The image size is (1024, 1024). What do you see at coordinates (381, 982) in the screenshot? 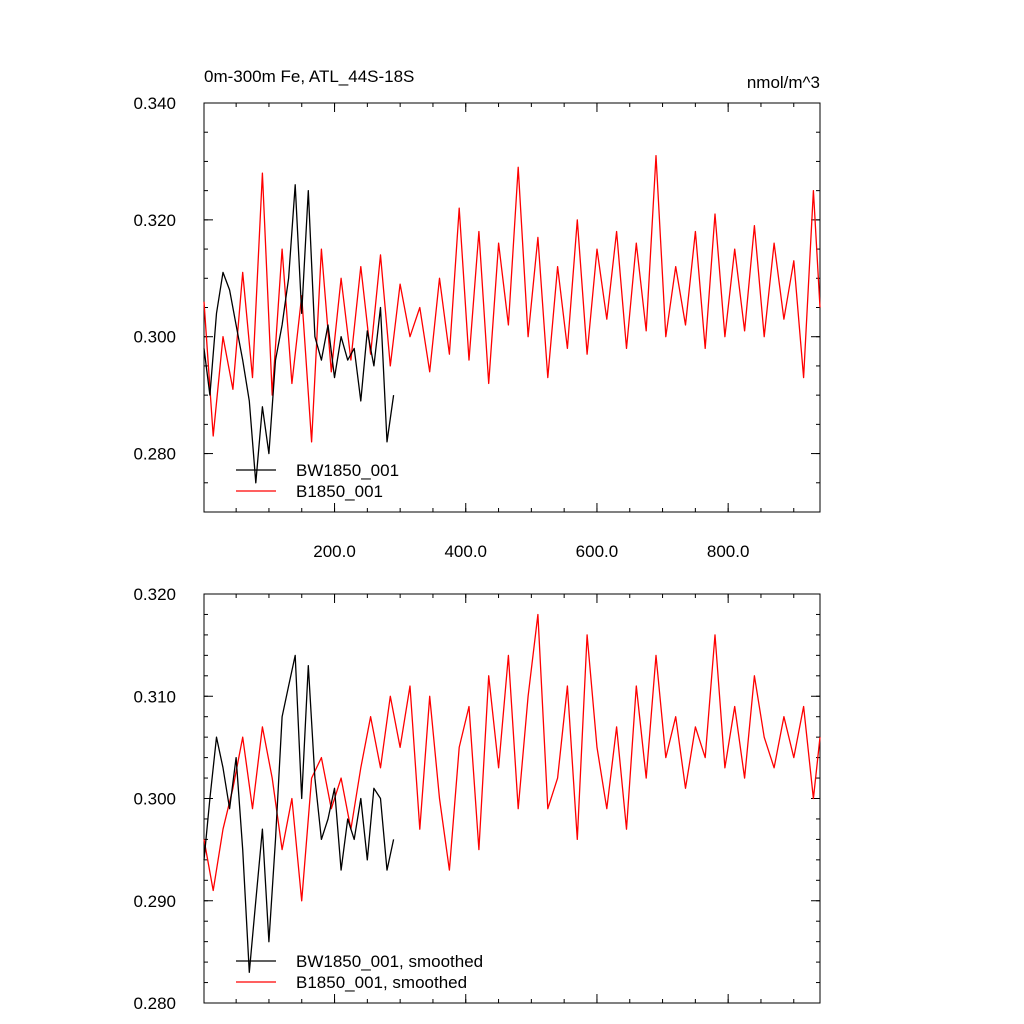
I see `legend-label: B1850_001, smoothed` at bounding box center [381, 982].